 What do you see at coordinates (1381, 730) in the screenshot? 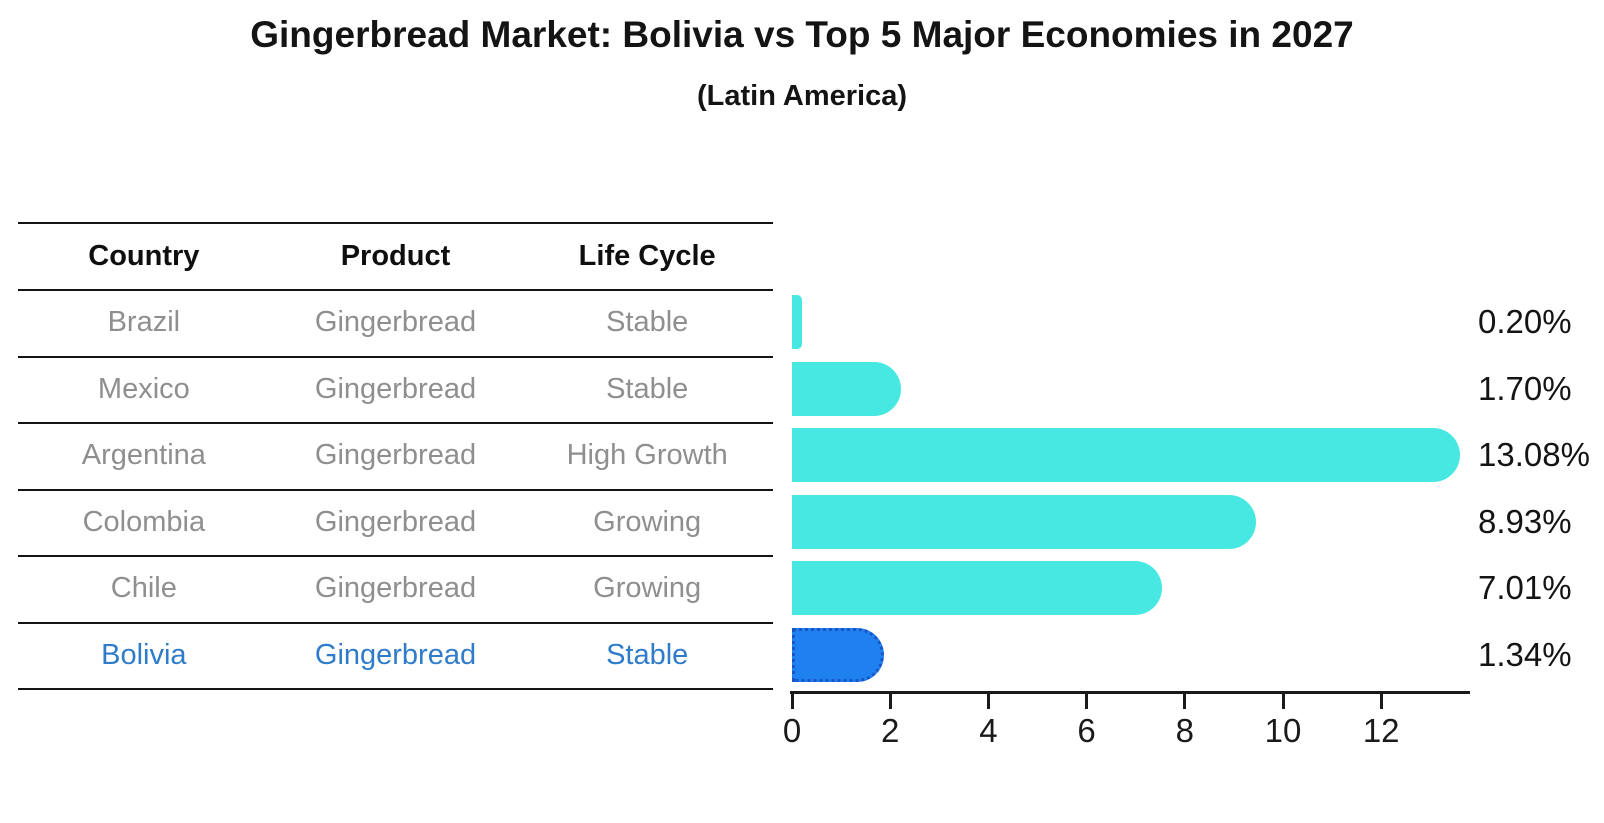
I see `x-tick-label-12: 12` at bounding box center [1381, 730].